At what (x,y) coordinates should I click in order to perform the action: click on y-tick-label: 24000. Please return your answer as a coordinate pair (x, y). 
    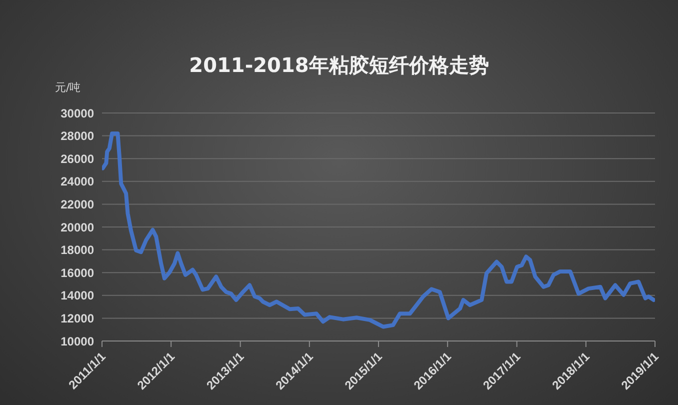
    Looking at the image, I should click on (77, 181).